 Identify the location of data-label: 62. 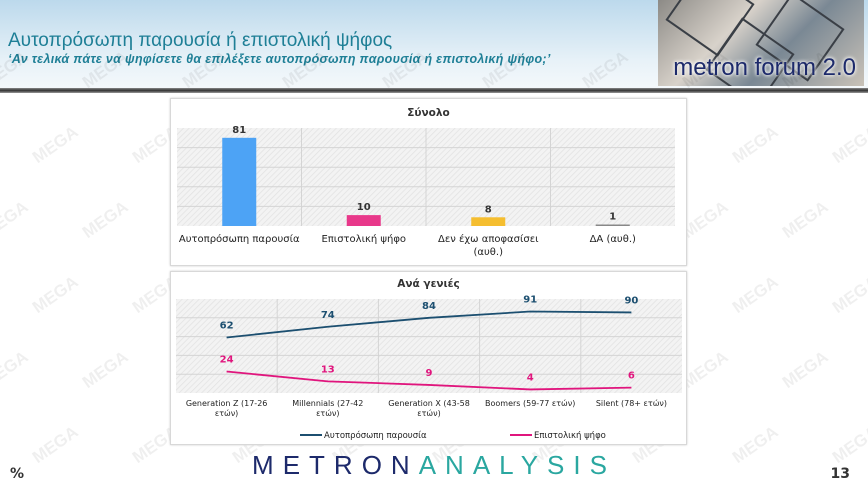
(227, 325).